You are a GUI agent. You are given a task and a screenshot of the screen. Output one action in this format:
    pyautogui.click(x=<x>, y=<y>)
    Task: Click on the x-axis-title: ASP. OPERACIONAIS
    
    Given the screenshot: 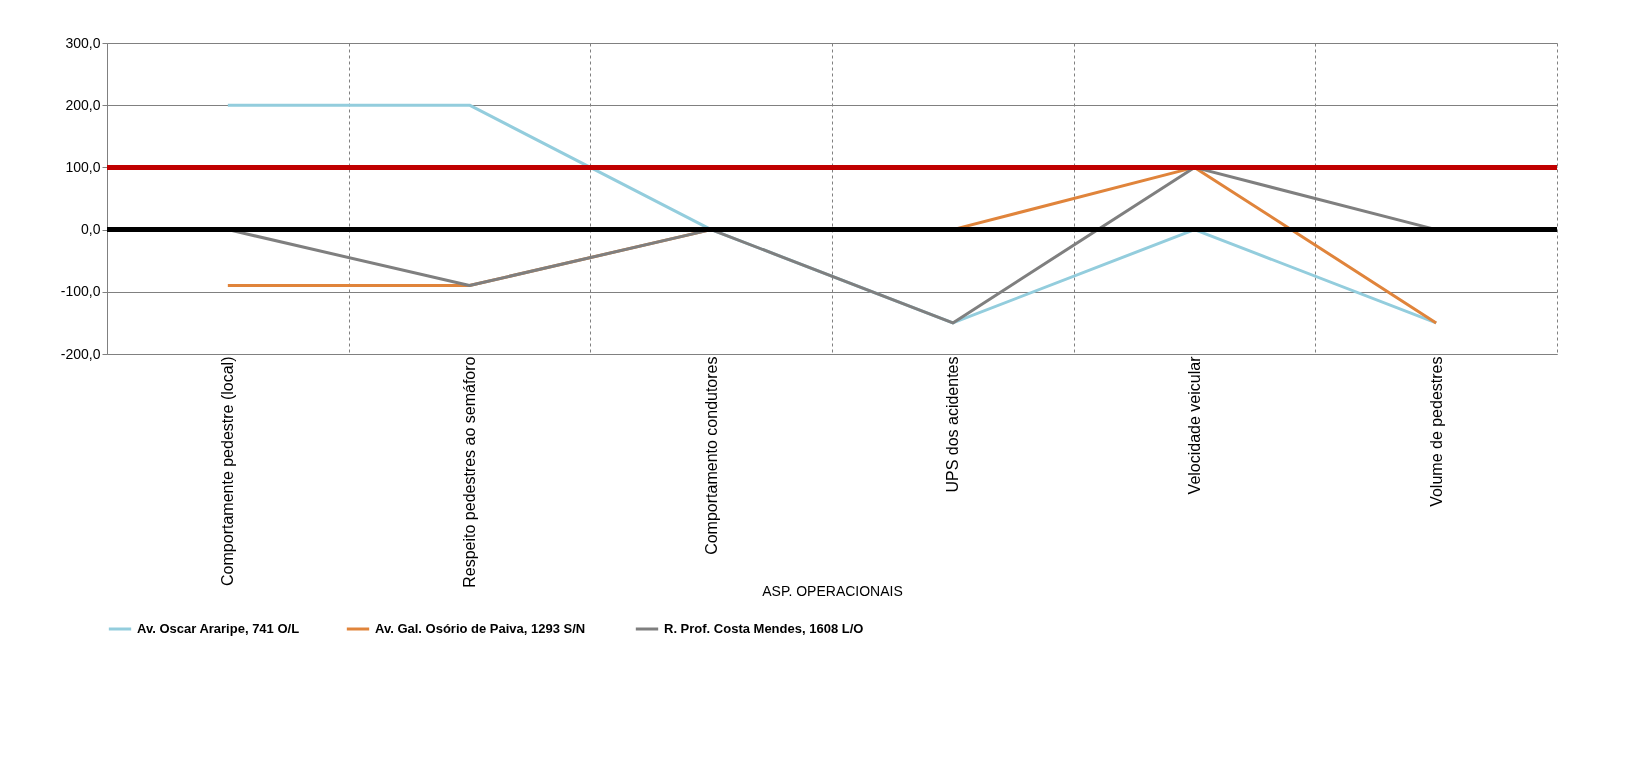 What is the action you would take?
    pyautogui.click(x=832, y=590)
    